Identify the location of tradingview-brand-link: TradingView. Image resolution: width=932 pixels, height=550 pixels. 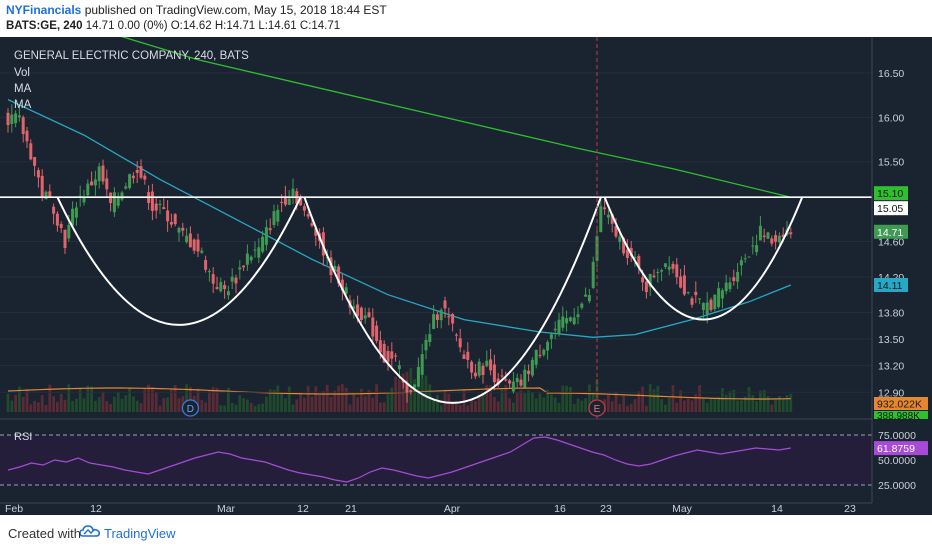
(140, 533).